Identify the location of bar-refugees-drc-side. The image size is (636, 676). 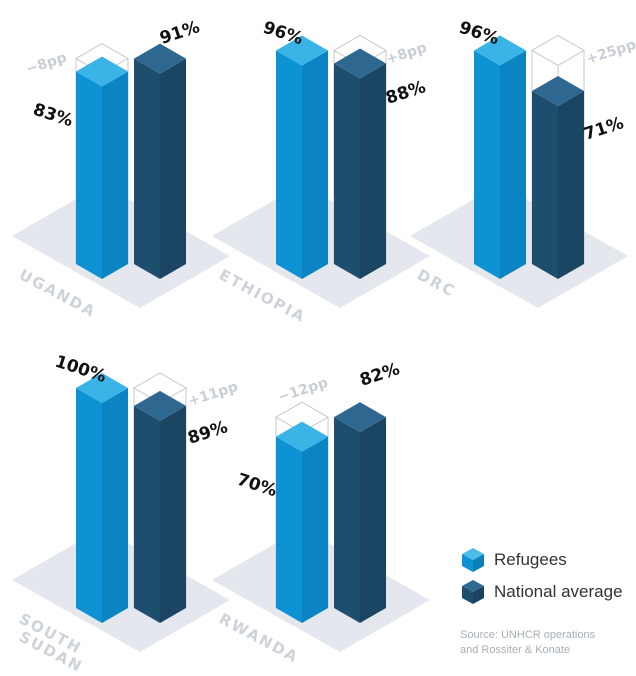
(513, 164).